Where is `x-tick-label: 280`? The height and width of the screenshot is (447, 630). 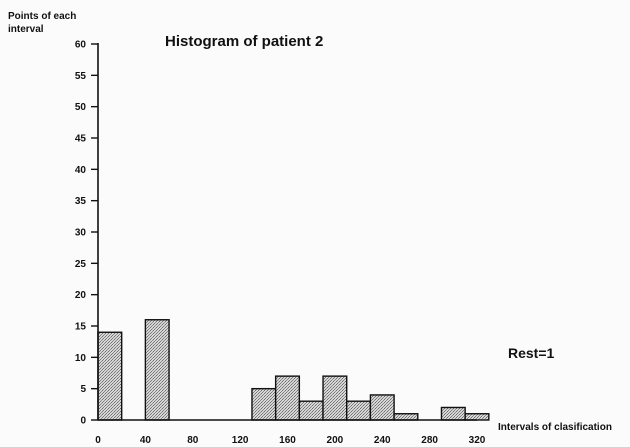 x-tick-label: 280 is located at coordinates (429, 440).